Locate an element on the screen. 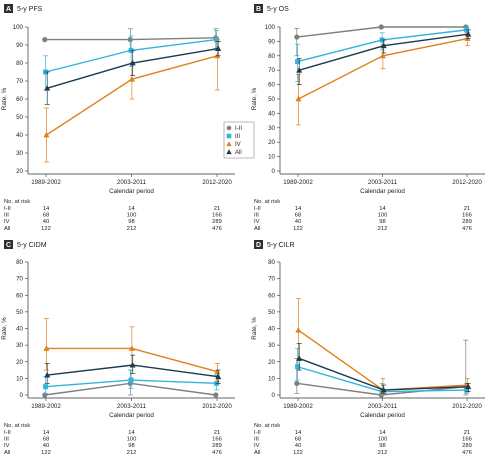  panel-letter: A is located at coordinates (8, 9).